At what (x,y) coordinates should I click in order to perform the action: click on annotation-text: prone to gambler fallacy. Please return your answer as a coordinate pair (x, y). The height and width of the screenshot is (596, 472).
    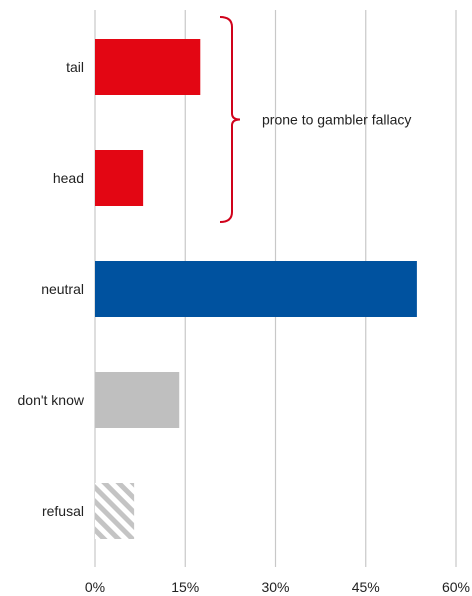
    Looking at the image, I should click on (336, 120).